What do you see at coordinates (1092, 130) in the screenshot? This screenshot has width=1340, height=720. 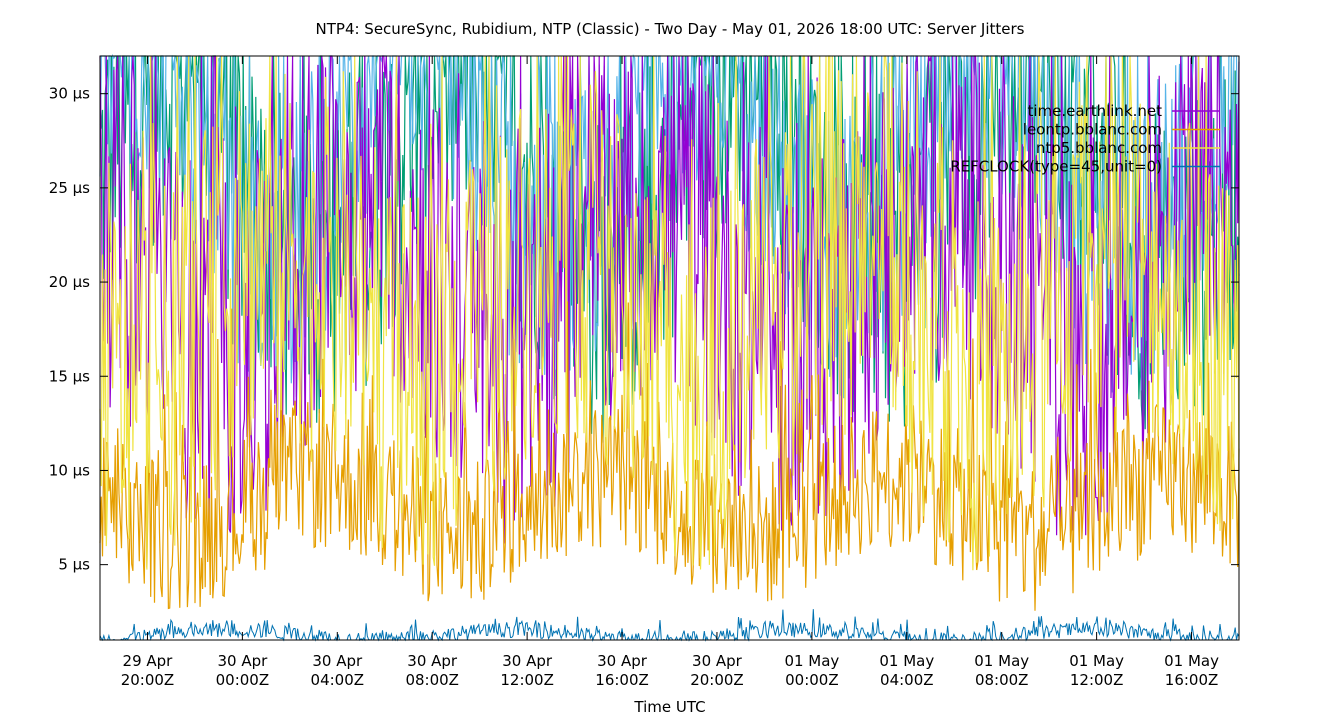 I see `legend-label: leontp.bblanc.com` at bounding box center [1092, 130].